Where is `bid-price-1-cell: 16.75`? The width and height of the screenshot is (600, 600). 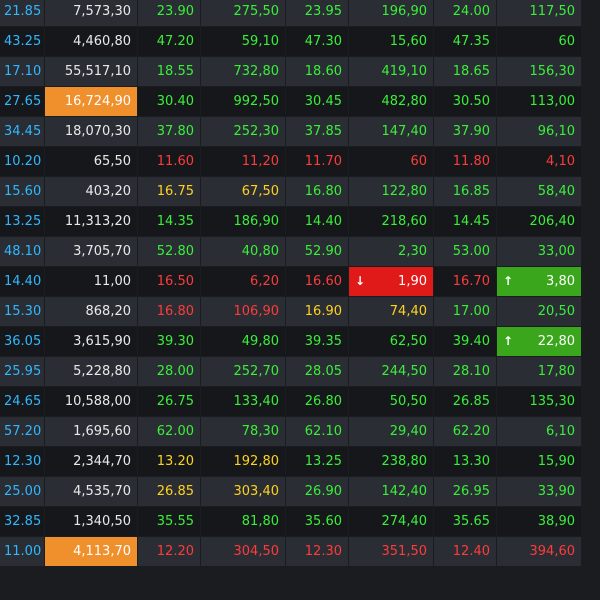
bid-price-1-cell: 16.75 is located at coordinates (169, 191).